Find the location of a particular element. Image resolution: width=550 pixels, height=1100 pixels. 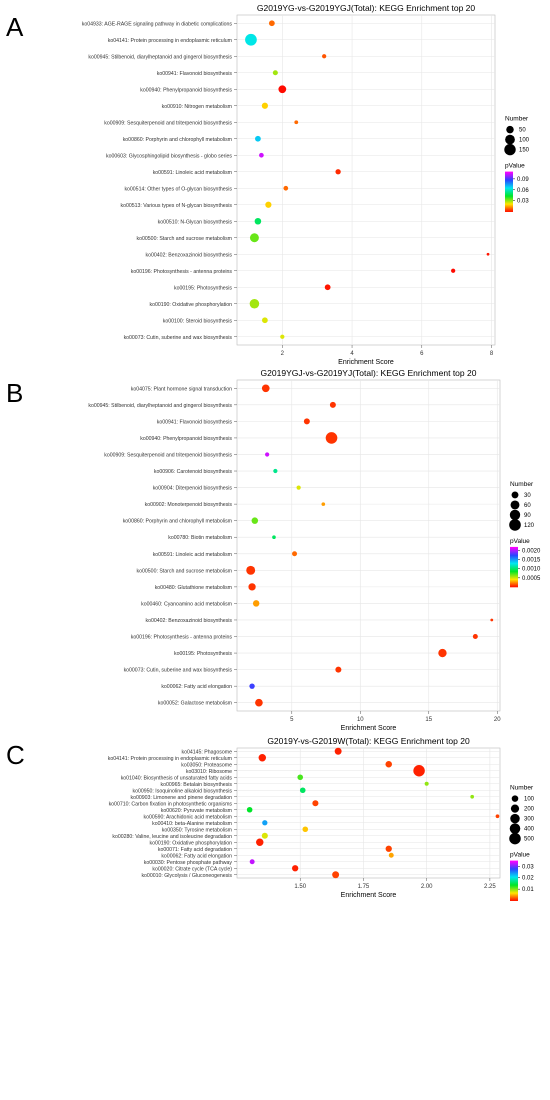

term-label: ko00510: N-Glycan biosynthesis is located at coordinates (195, 222).